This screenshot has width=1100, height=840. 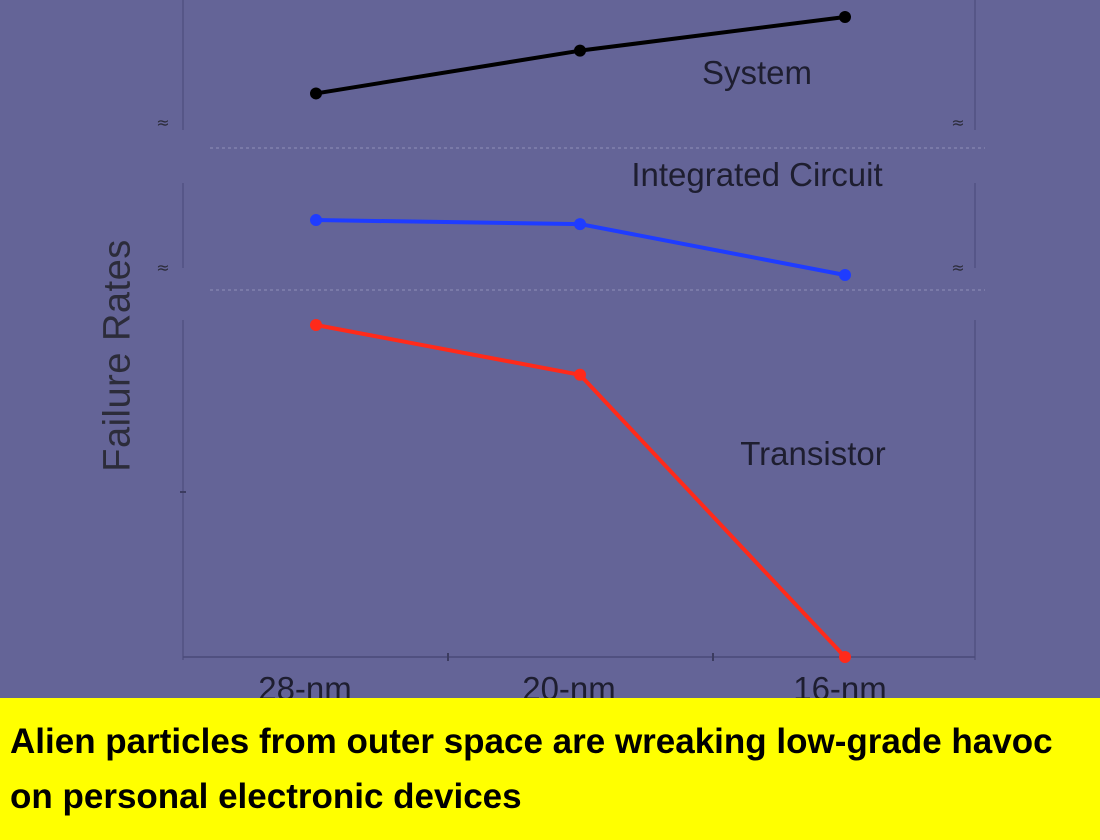 I want to click on series-label: Transistor, so click(x=812, y=453).